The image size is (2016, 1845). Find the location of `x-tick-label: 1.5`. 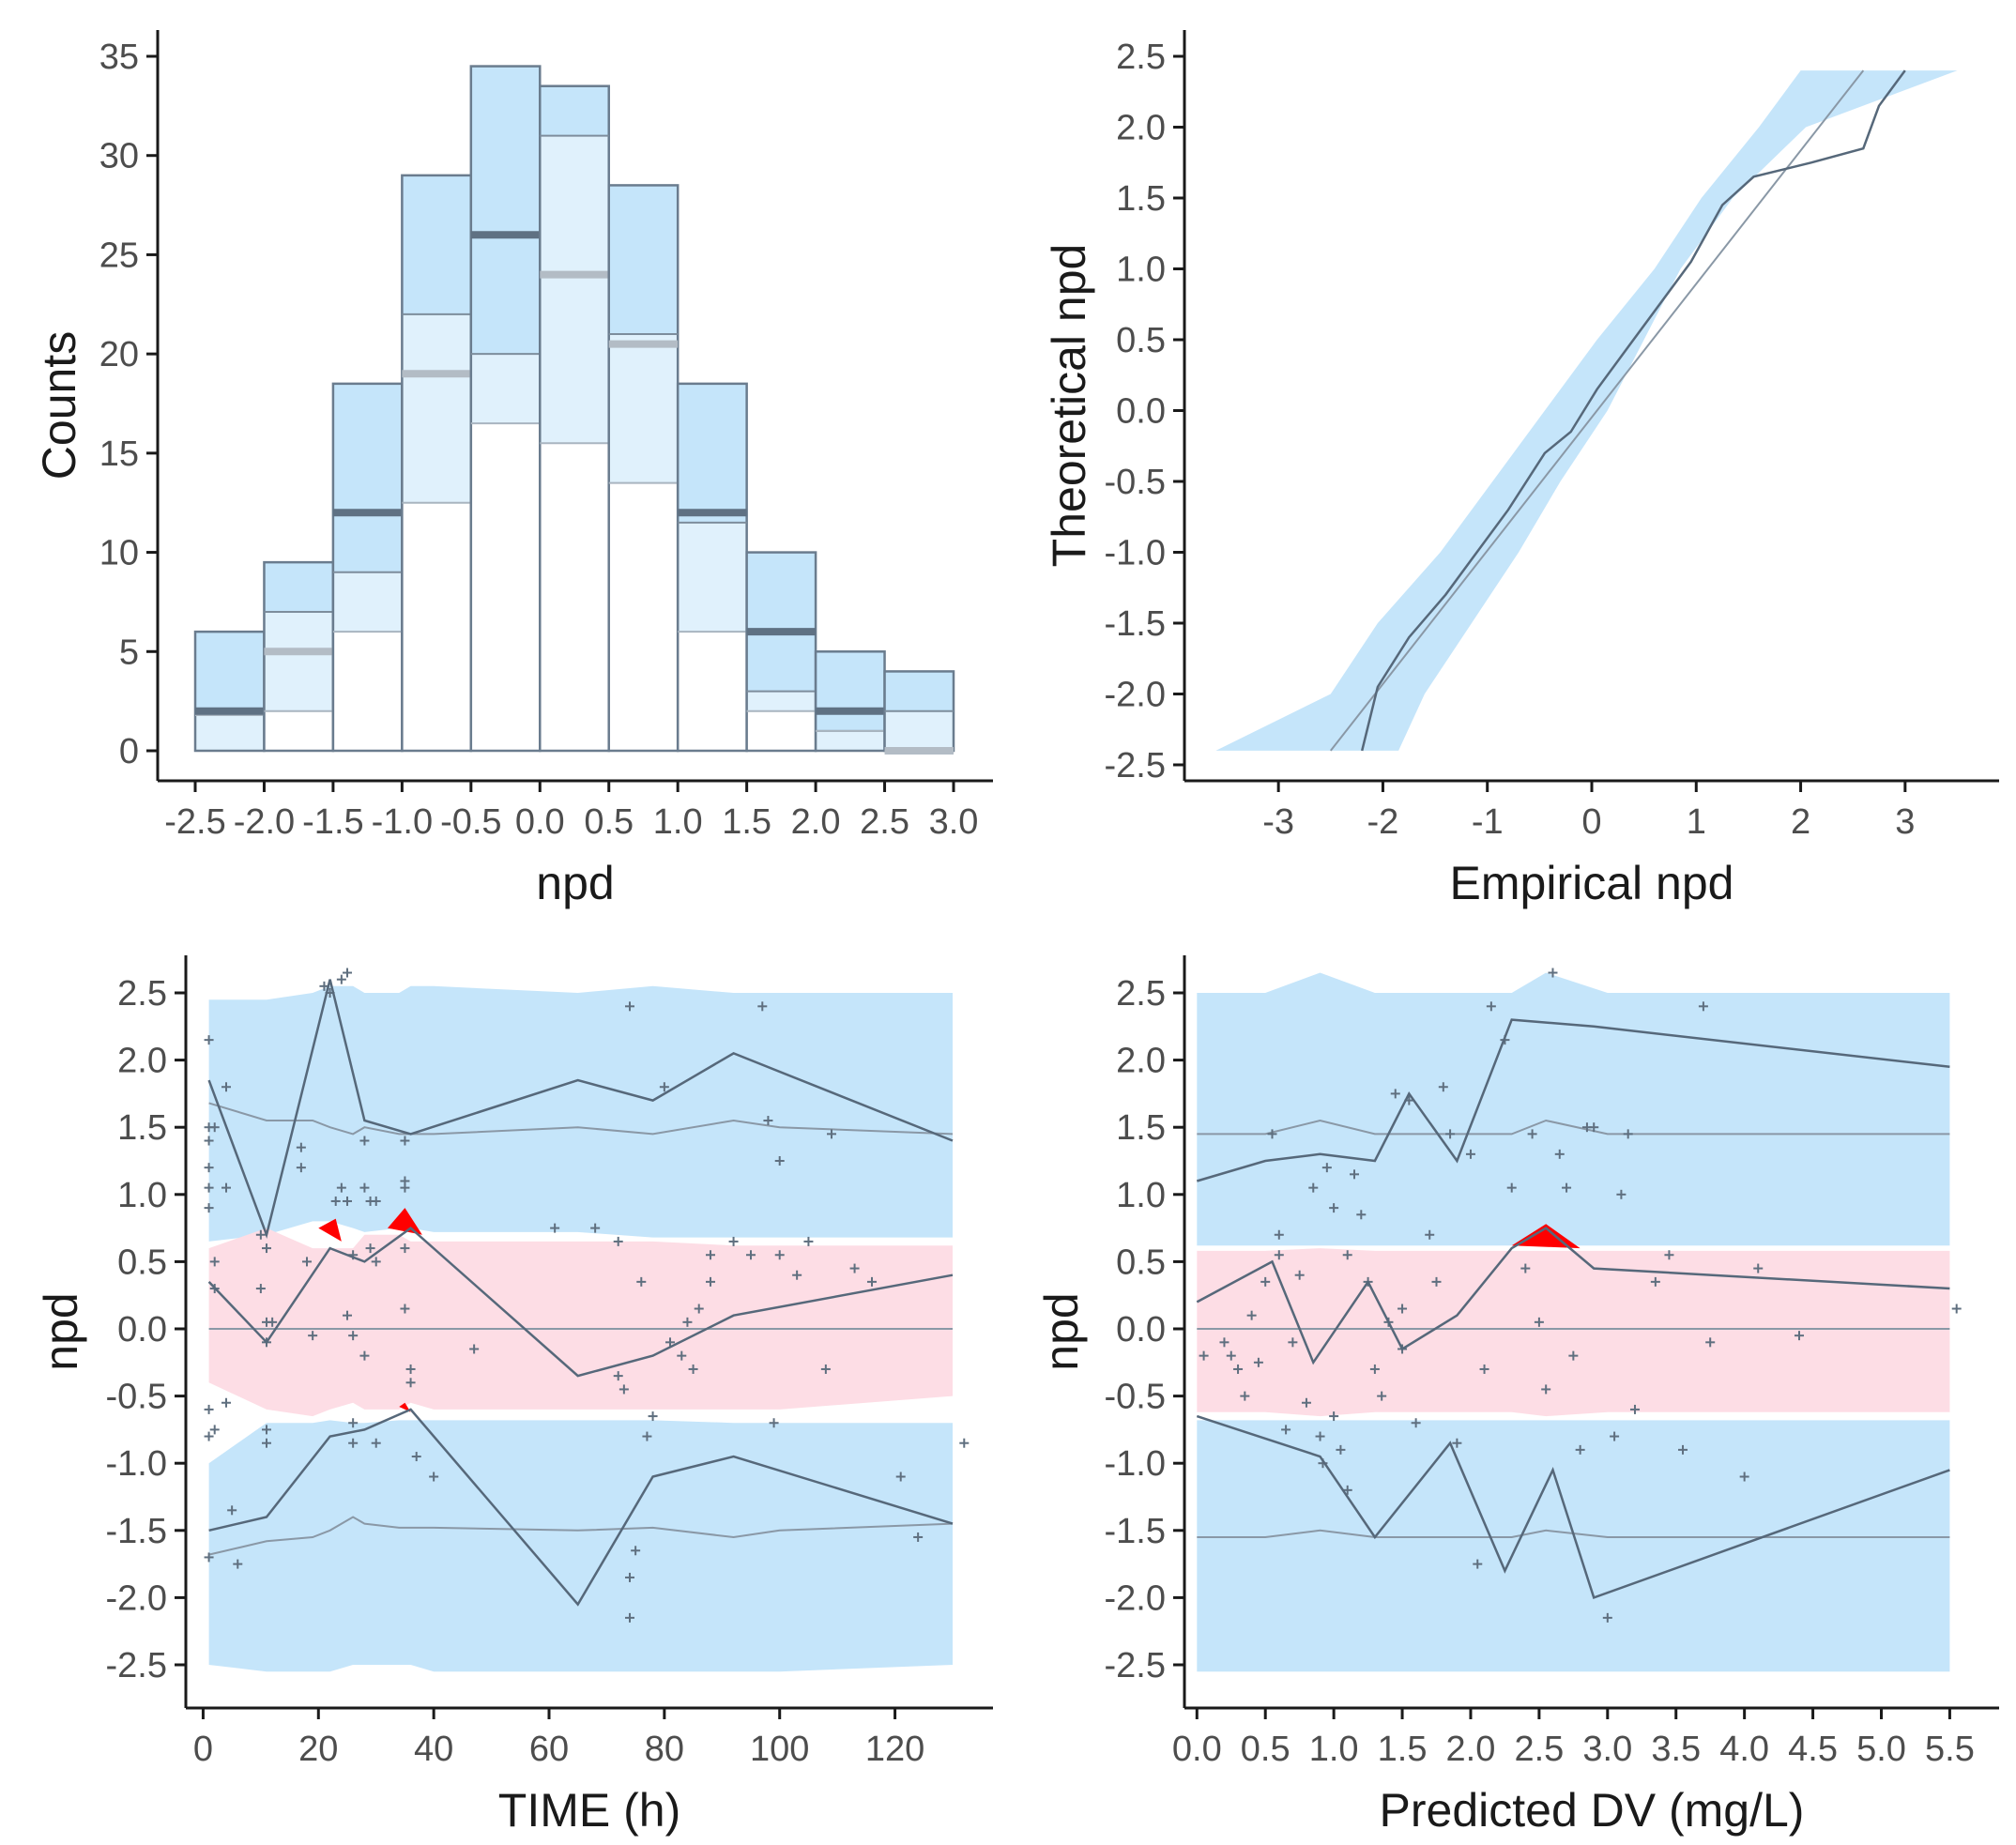

x-tick-label: 1.5 is located at coordinates (1403, 1749).